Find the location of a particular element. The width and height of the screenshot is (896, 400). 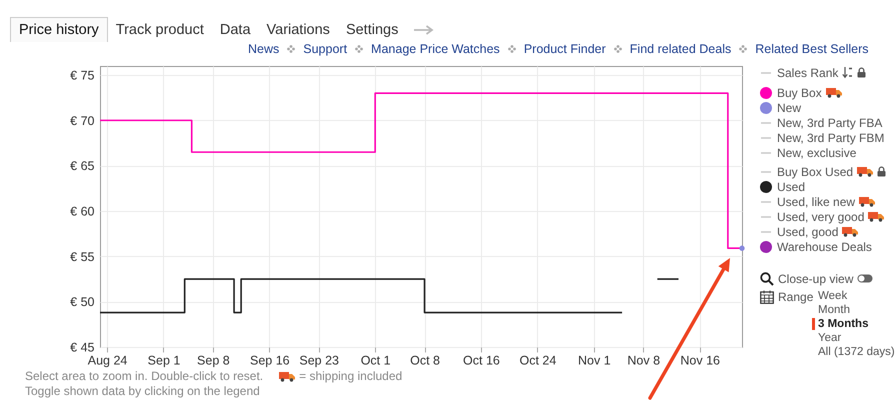

legend-label: New is located at coordinates (789, 107).